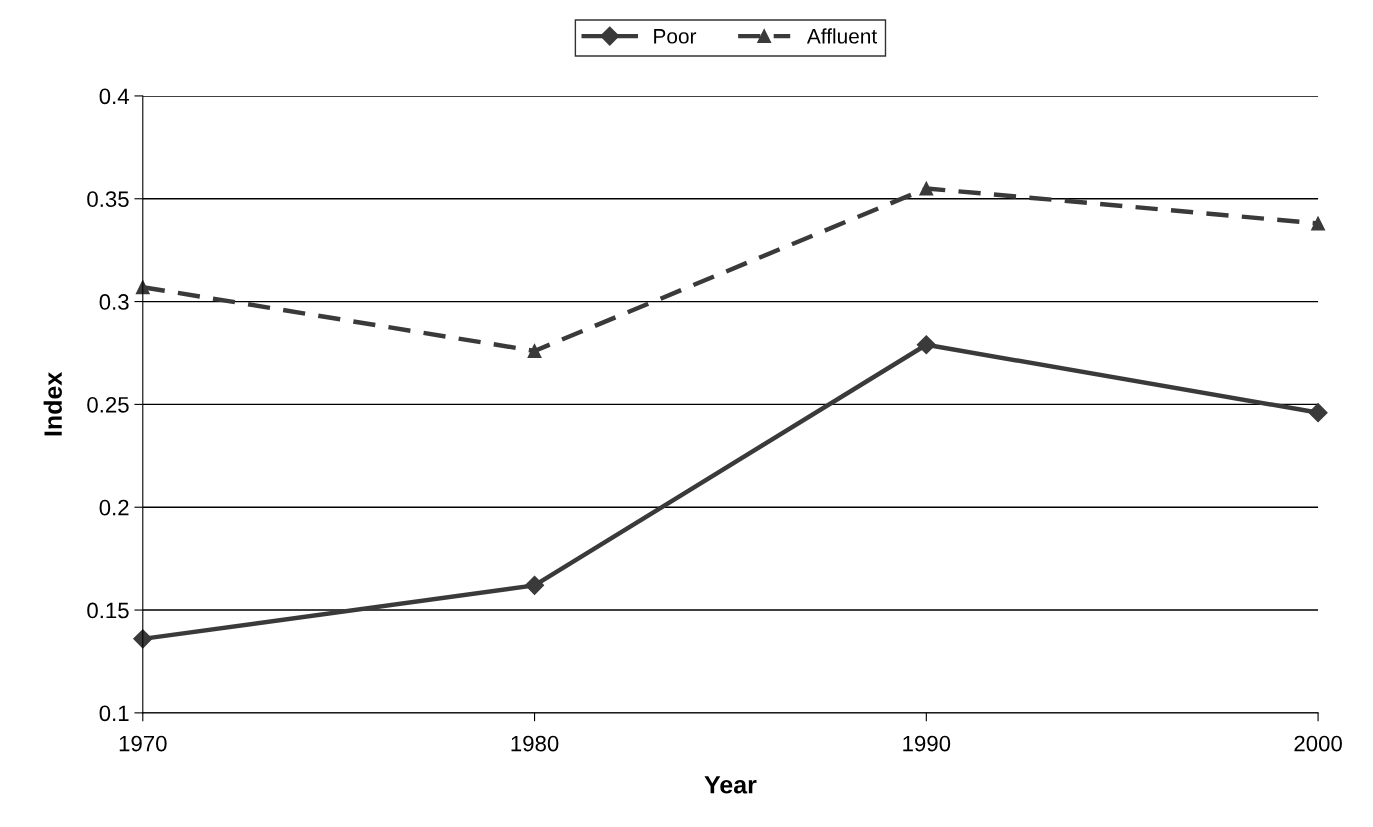 The image size is (1373, 827). Describe the element at coordinates (108, 610) in the screenshot. I see `y-tick-label: 0.15` at that location.